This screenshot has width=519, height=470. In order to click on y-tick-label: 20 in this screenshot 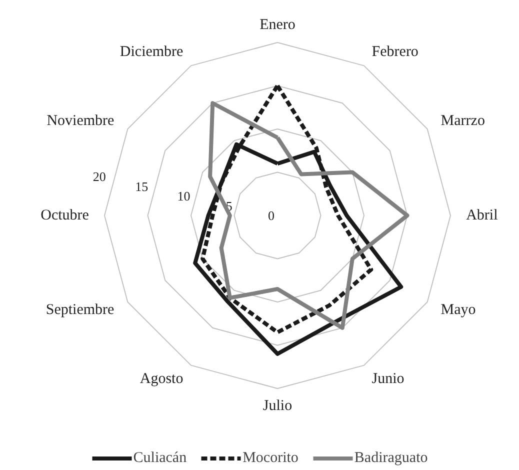, I will do `click(99, 176)`.